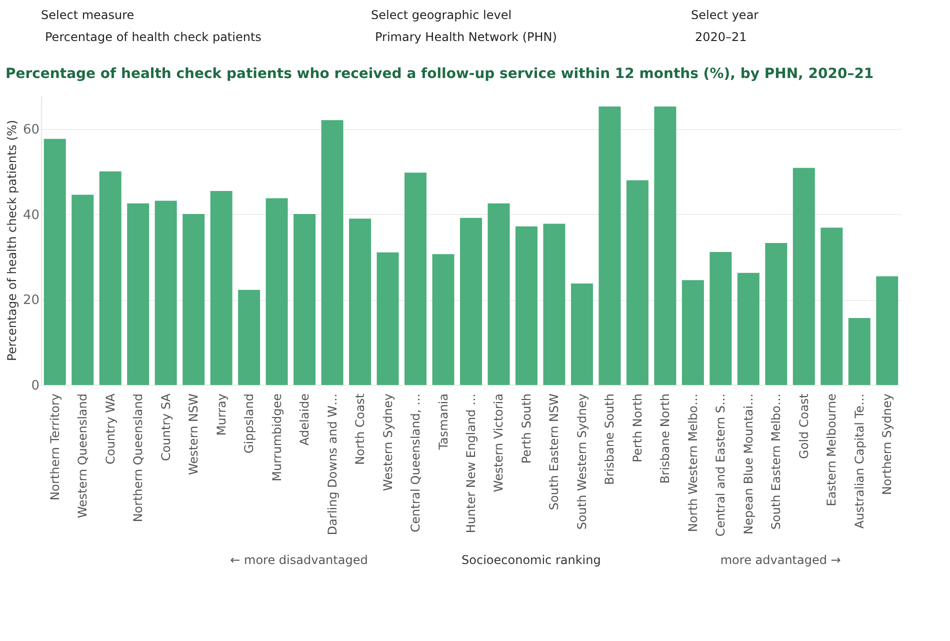  I want to click on text: ← more disadvantaged, so click(299, 560).